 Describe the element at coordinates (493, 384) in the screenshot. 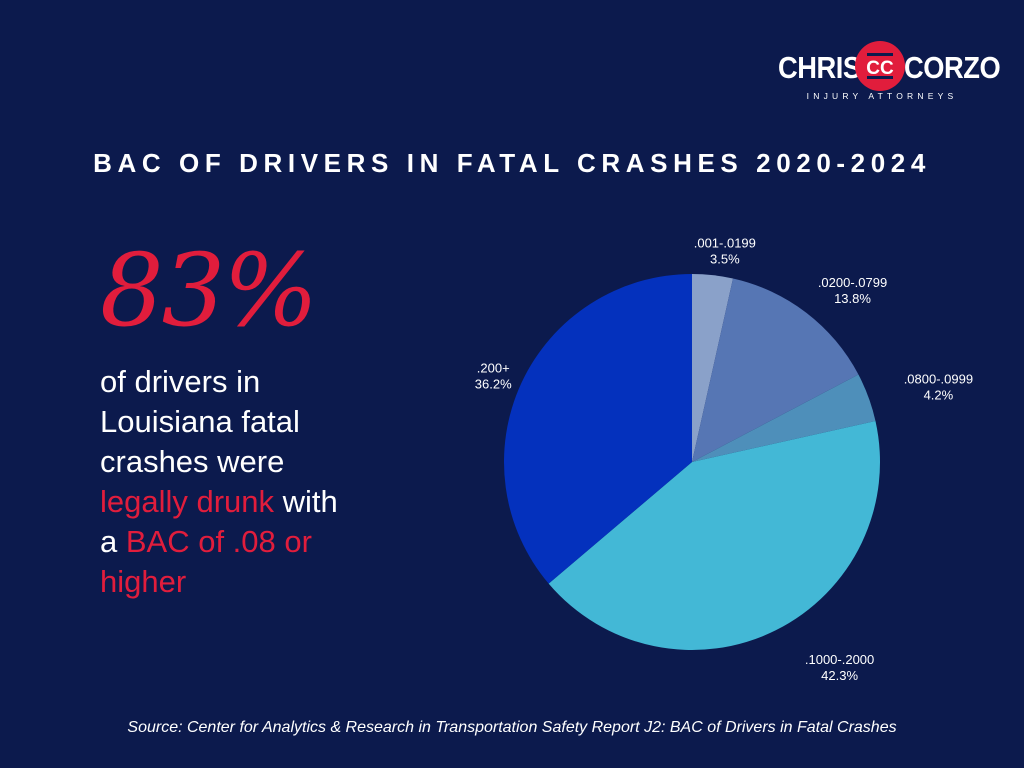

I see `slice-value-label: 36.2%` at that location.